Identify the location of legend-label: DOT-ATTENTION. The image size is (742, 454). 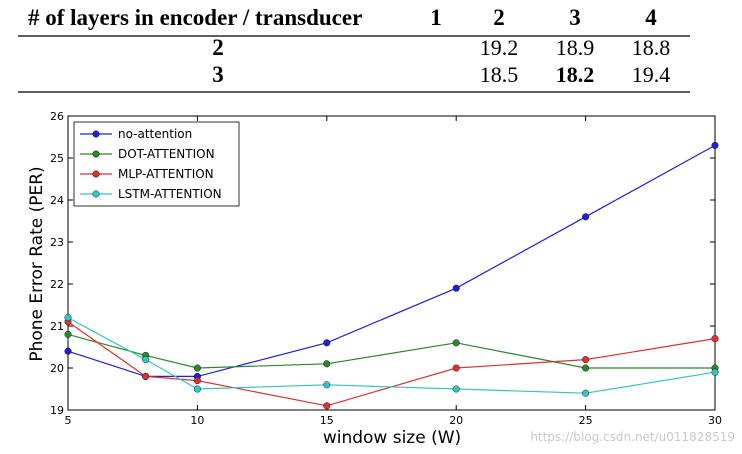
(166, 154).